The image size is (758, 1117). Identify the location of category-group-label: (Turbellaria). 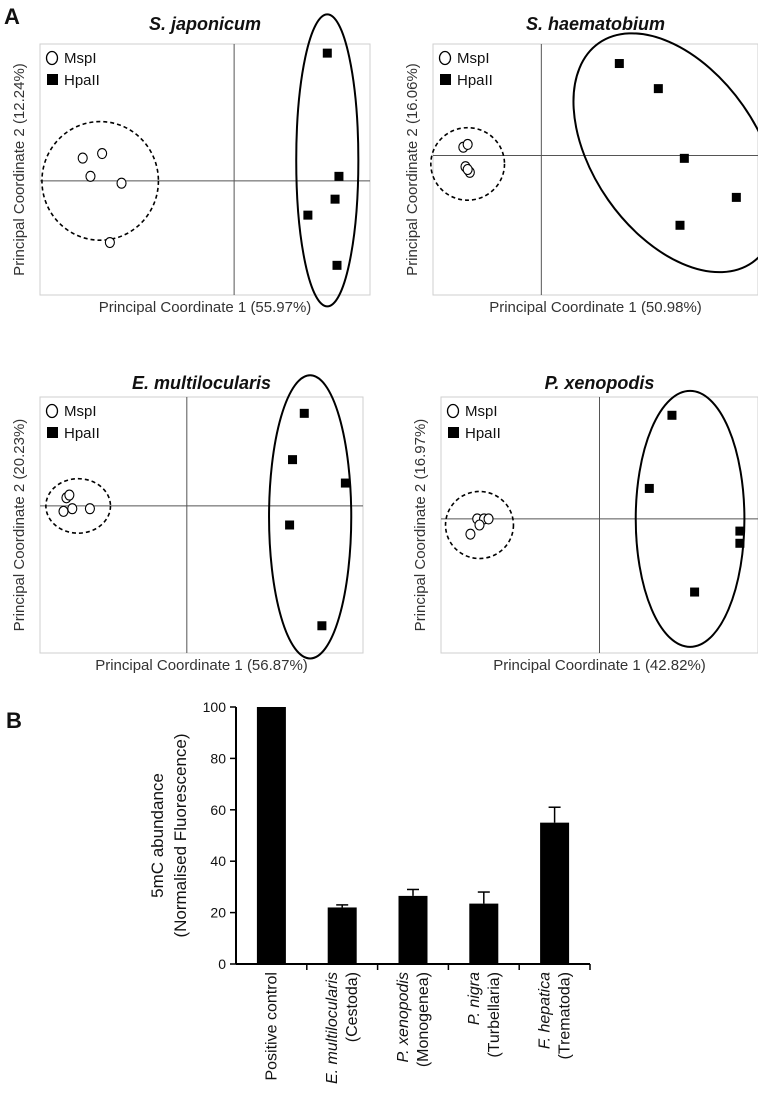
(494, 1015).